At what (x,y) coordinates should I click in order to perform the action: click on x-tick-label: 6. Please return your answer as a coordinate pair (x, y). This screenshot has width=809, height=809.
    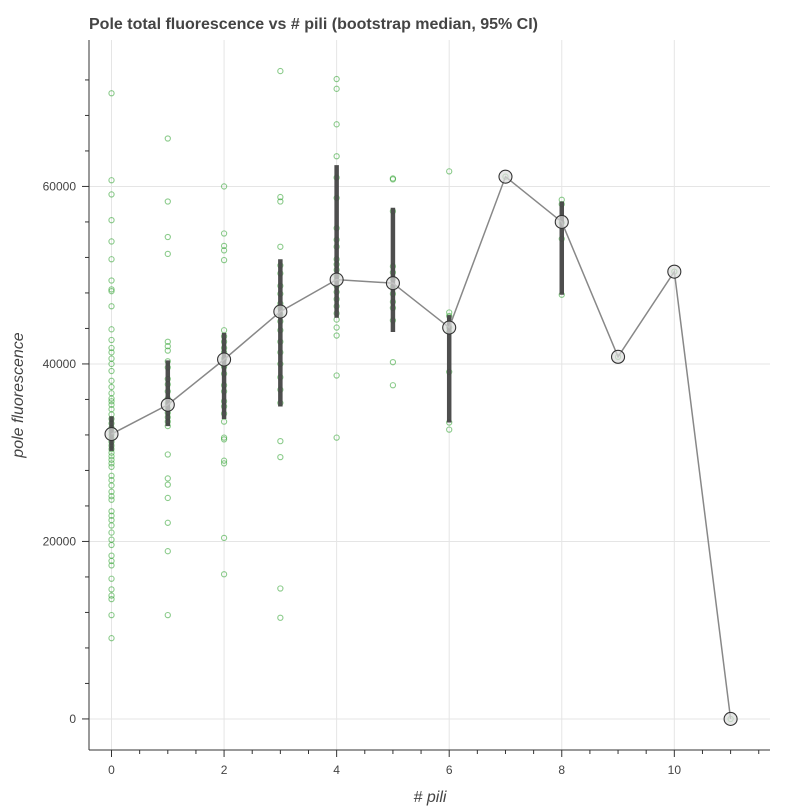
    Looking at the image, I should click on (449, 770).